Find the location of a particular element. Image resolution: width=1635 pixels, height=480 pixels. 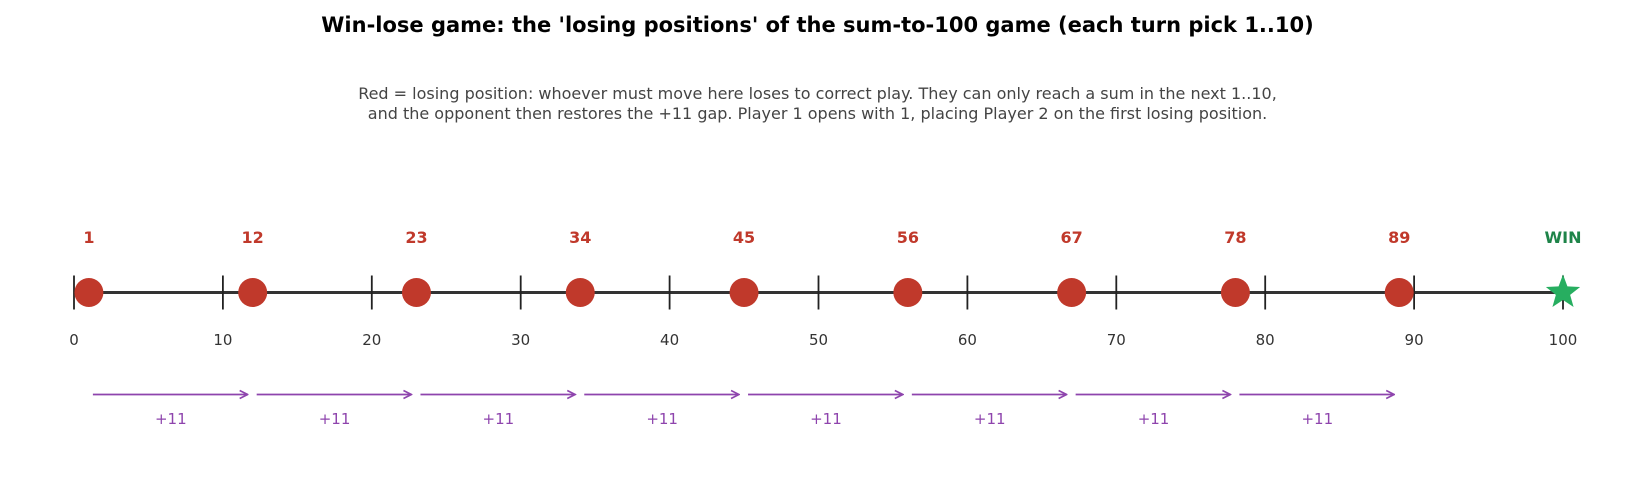

tick-label: 60 is located at coordinates (967, 340).